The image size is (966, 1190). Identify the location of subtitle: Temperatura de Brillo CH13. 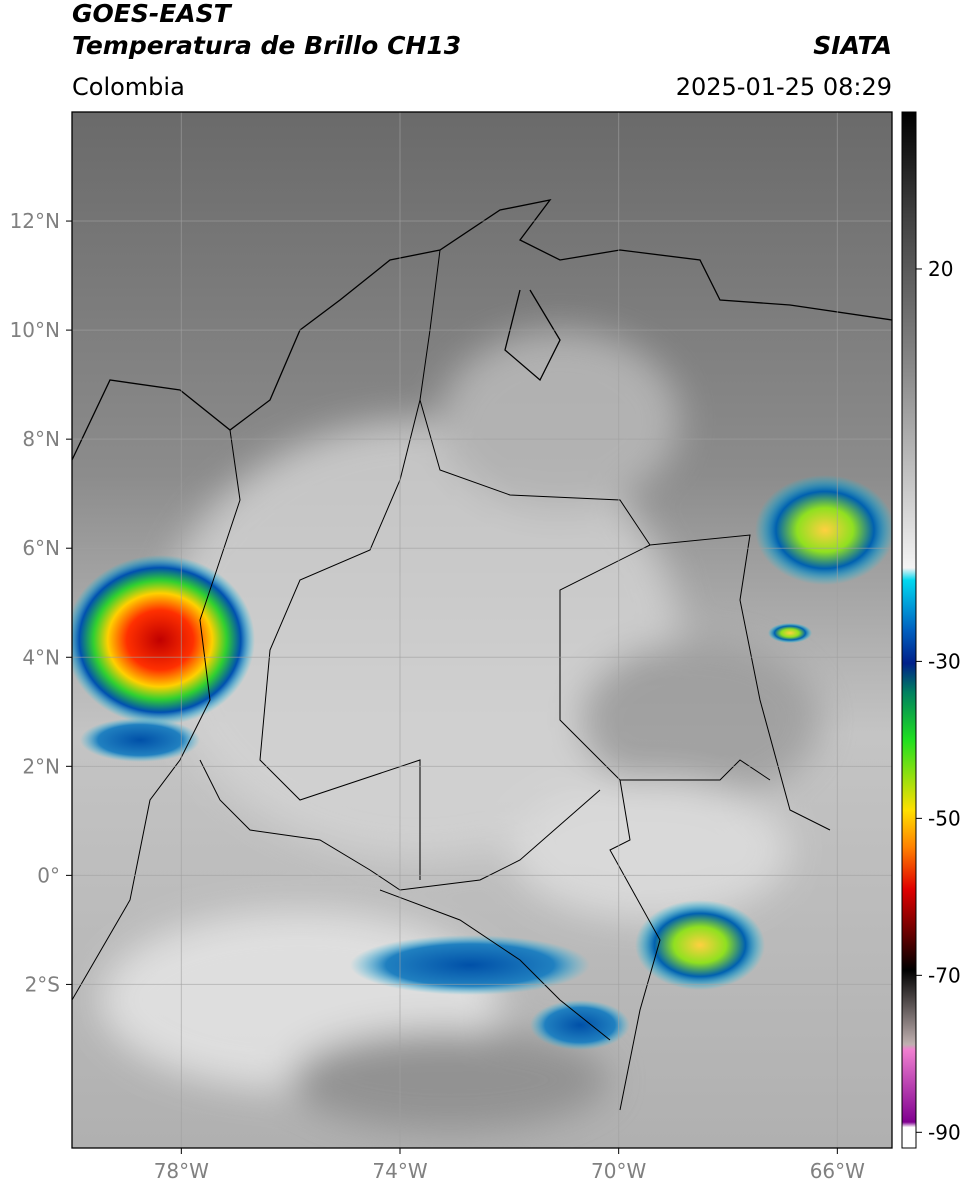
(266, 45).